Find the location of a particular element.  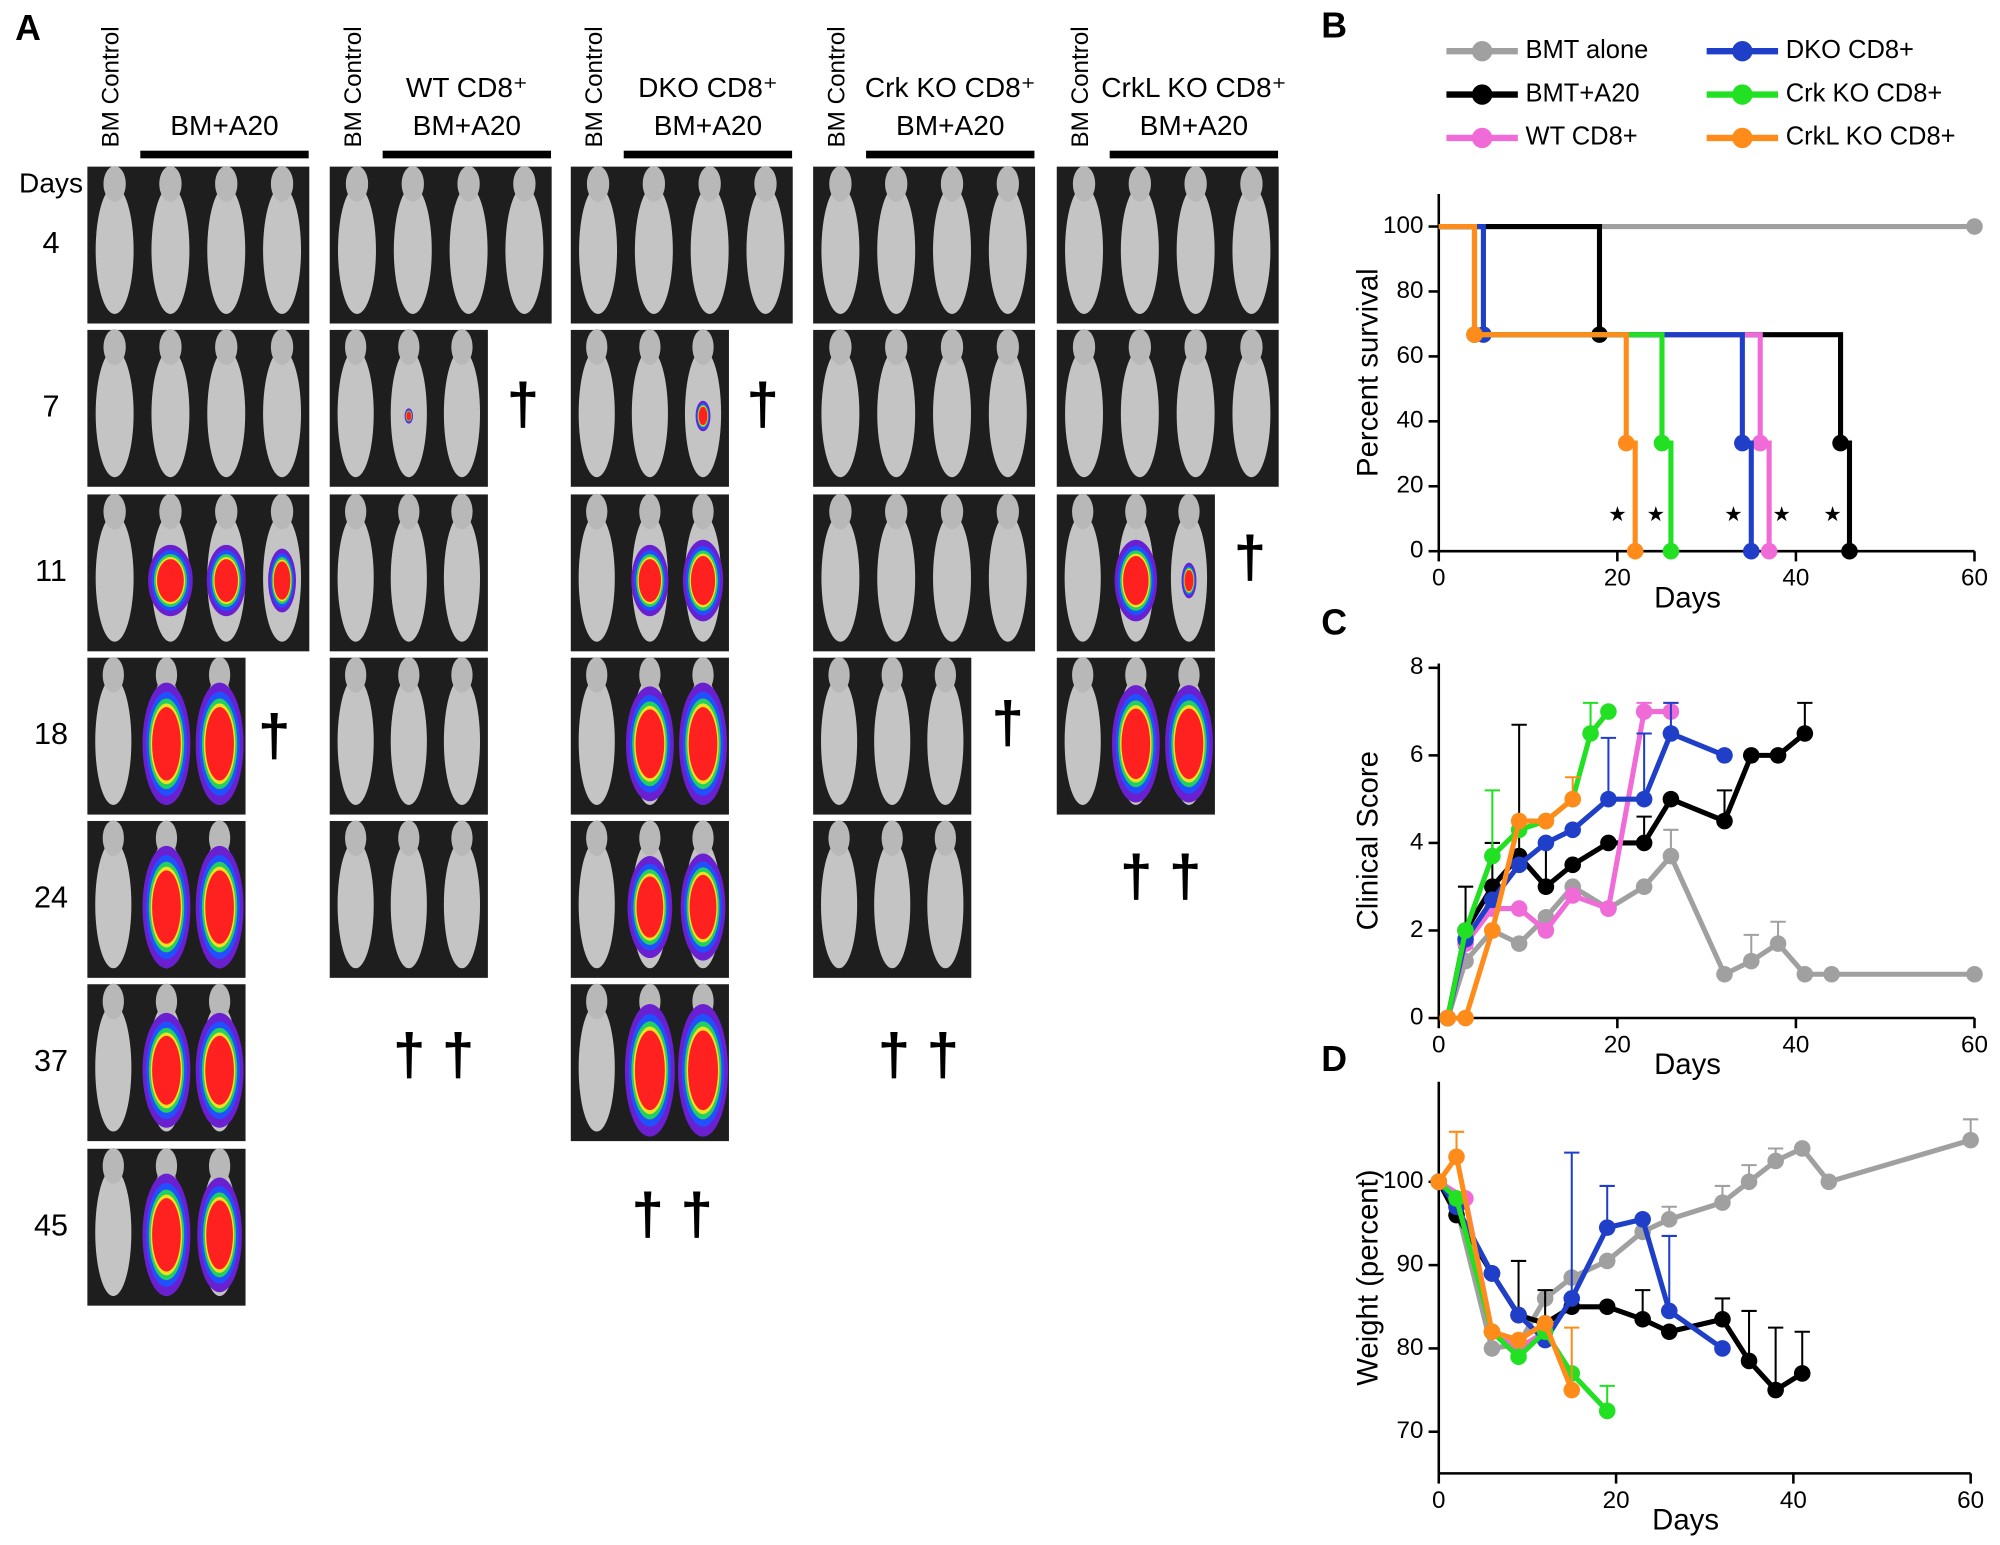

group-title: Crk KO CD8⁺ is located at coordinates (950, 87).